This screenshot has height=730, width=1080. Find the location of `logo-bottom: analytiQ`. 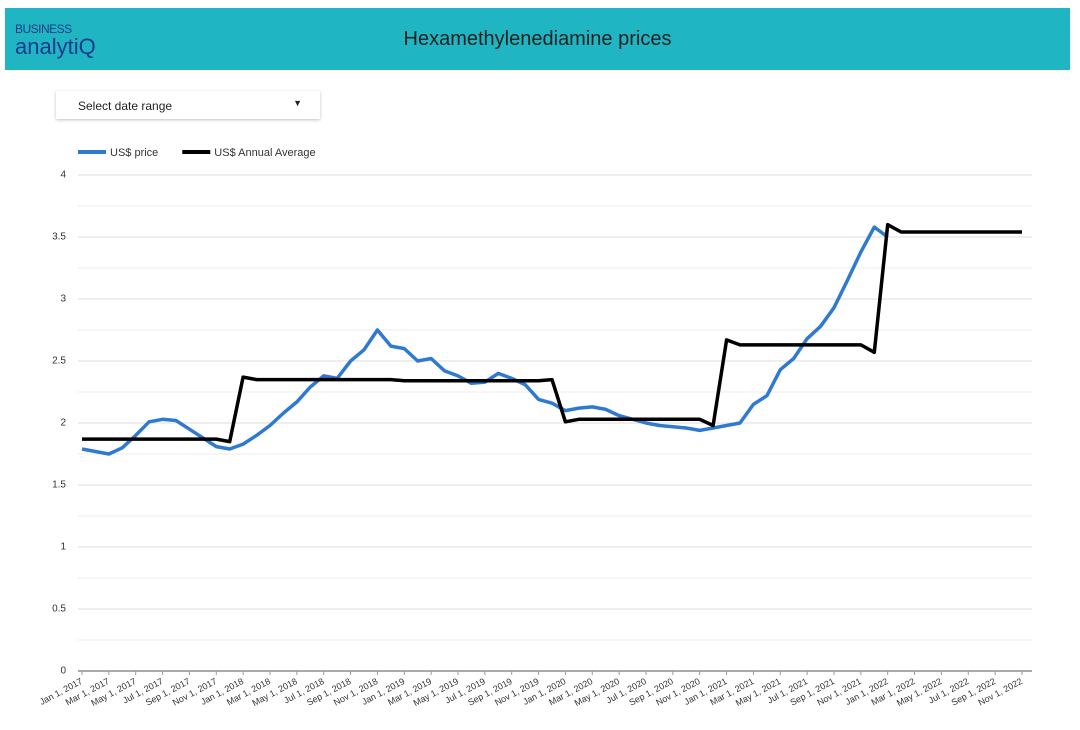

logo-bottom: analytiQ is located at coordinates (55, 46).